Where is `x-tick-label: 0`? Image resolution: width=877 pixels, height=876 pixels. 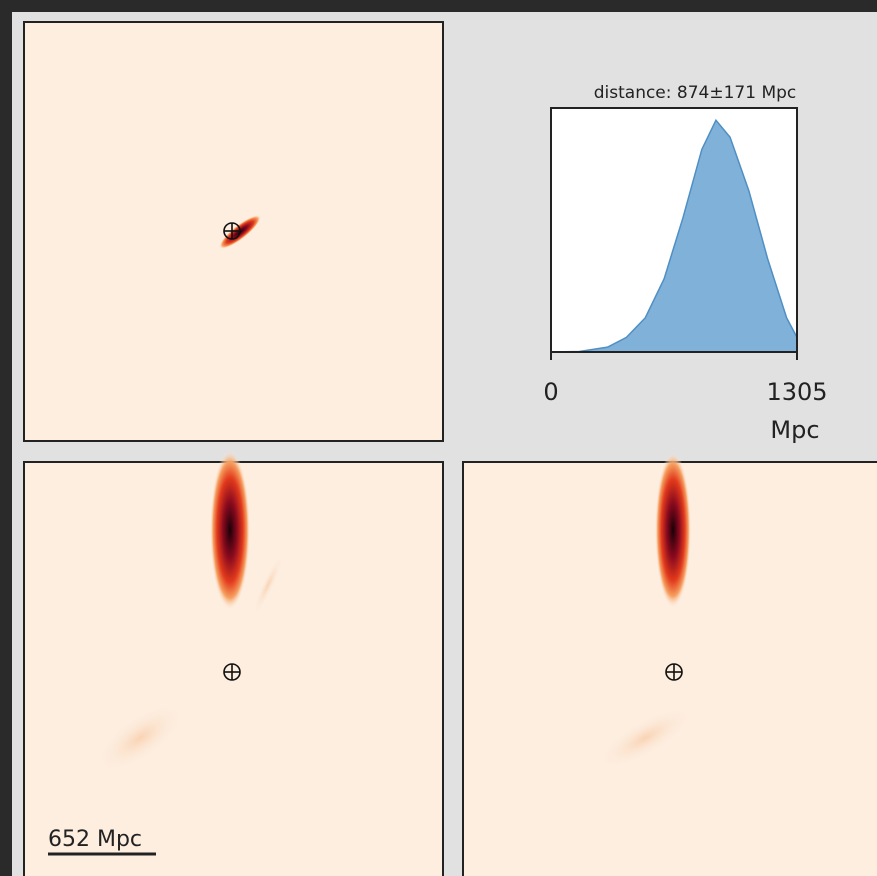 x-tick-label: 0 is located at coordinates (550, 392).